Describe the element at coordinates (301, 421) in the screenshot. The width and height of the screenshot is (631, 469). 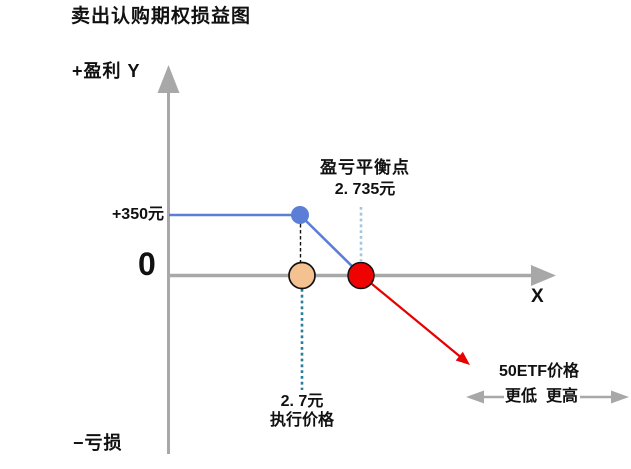
I see `strike-caption: 执行价格` at that location.